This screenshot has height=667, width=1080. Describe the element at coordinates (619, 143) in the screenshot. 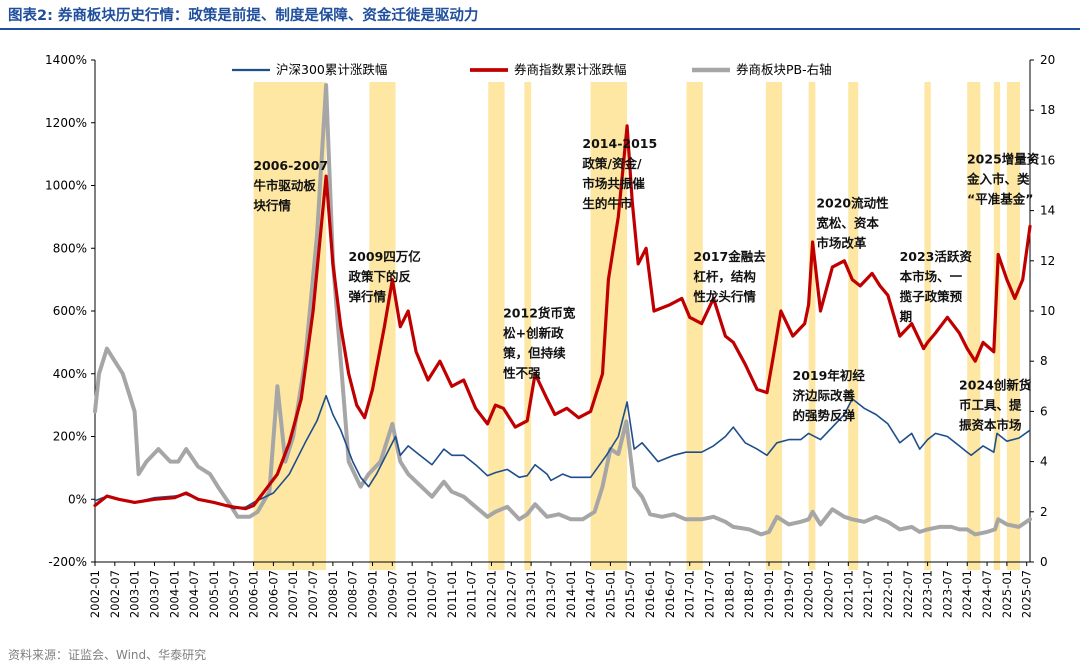

I see `annotation-line: 2014-2015` at that location.